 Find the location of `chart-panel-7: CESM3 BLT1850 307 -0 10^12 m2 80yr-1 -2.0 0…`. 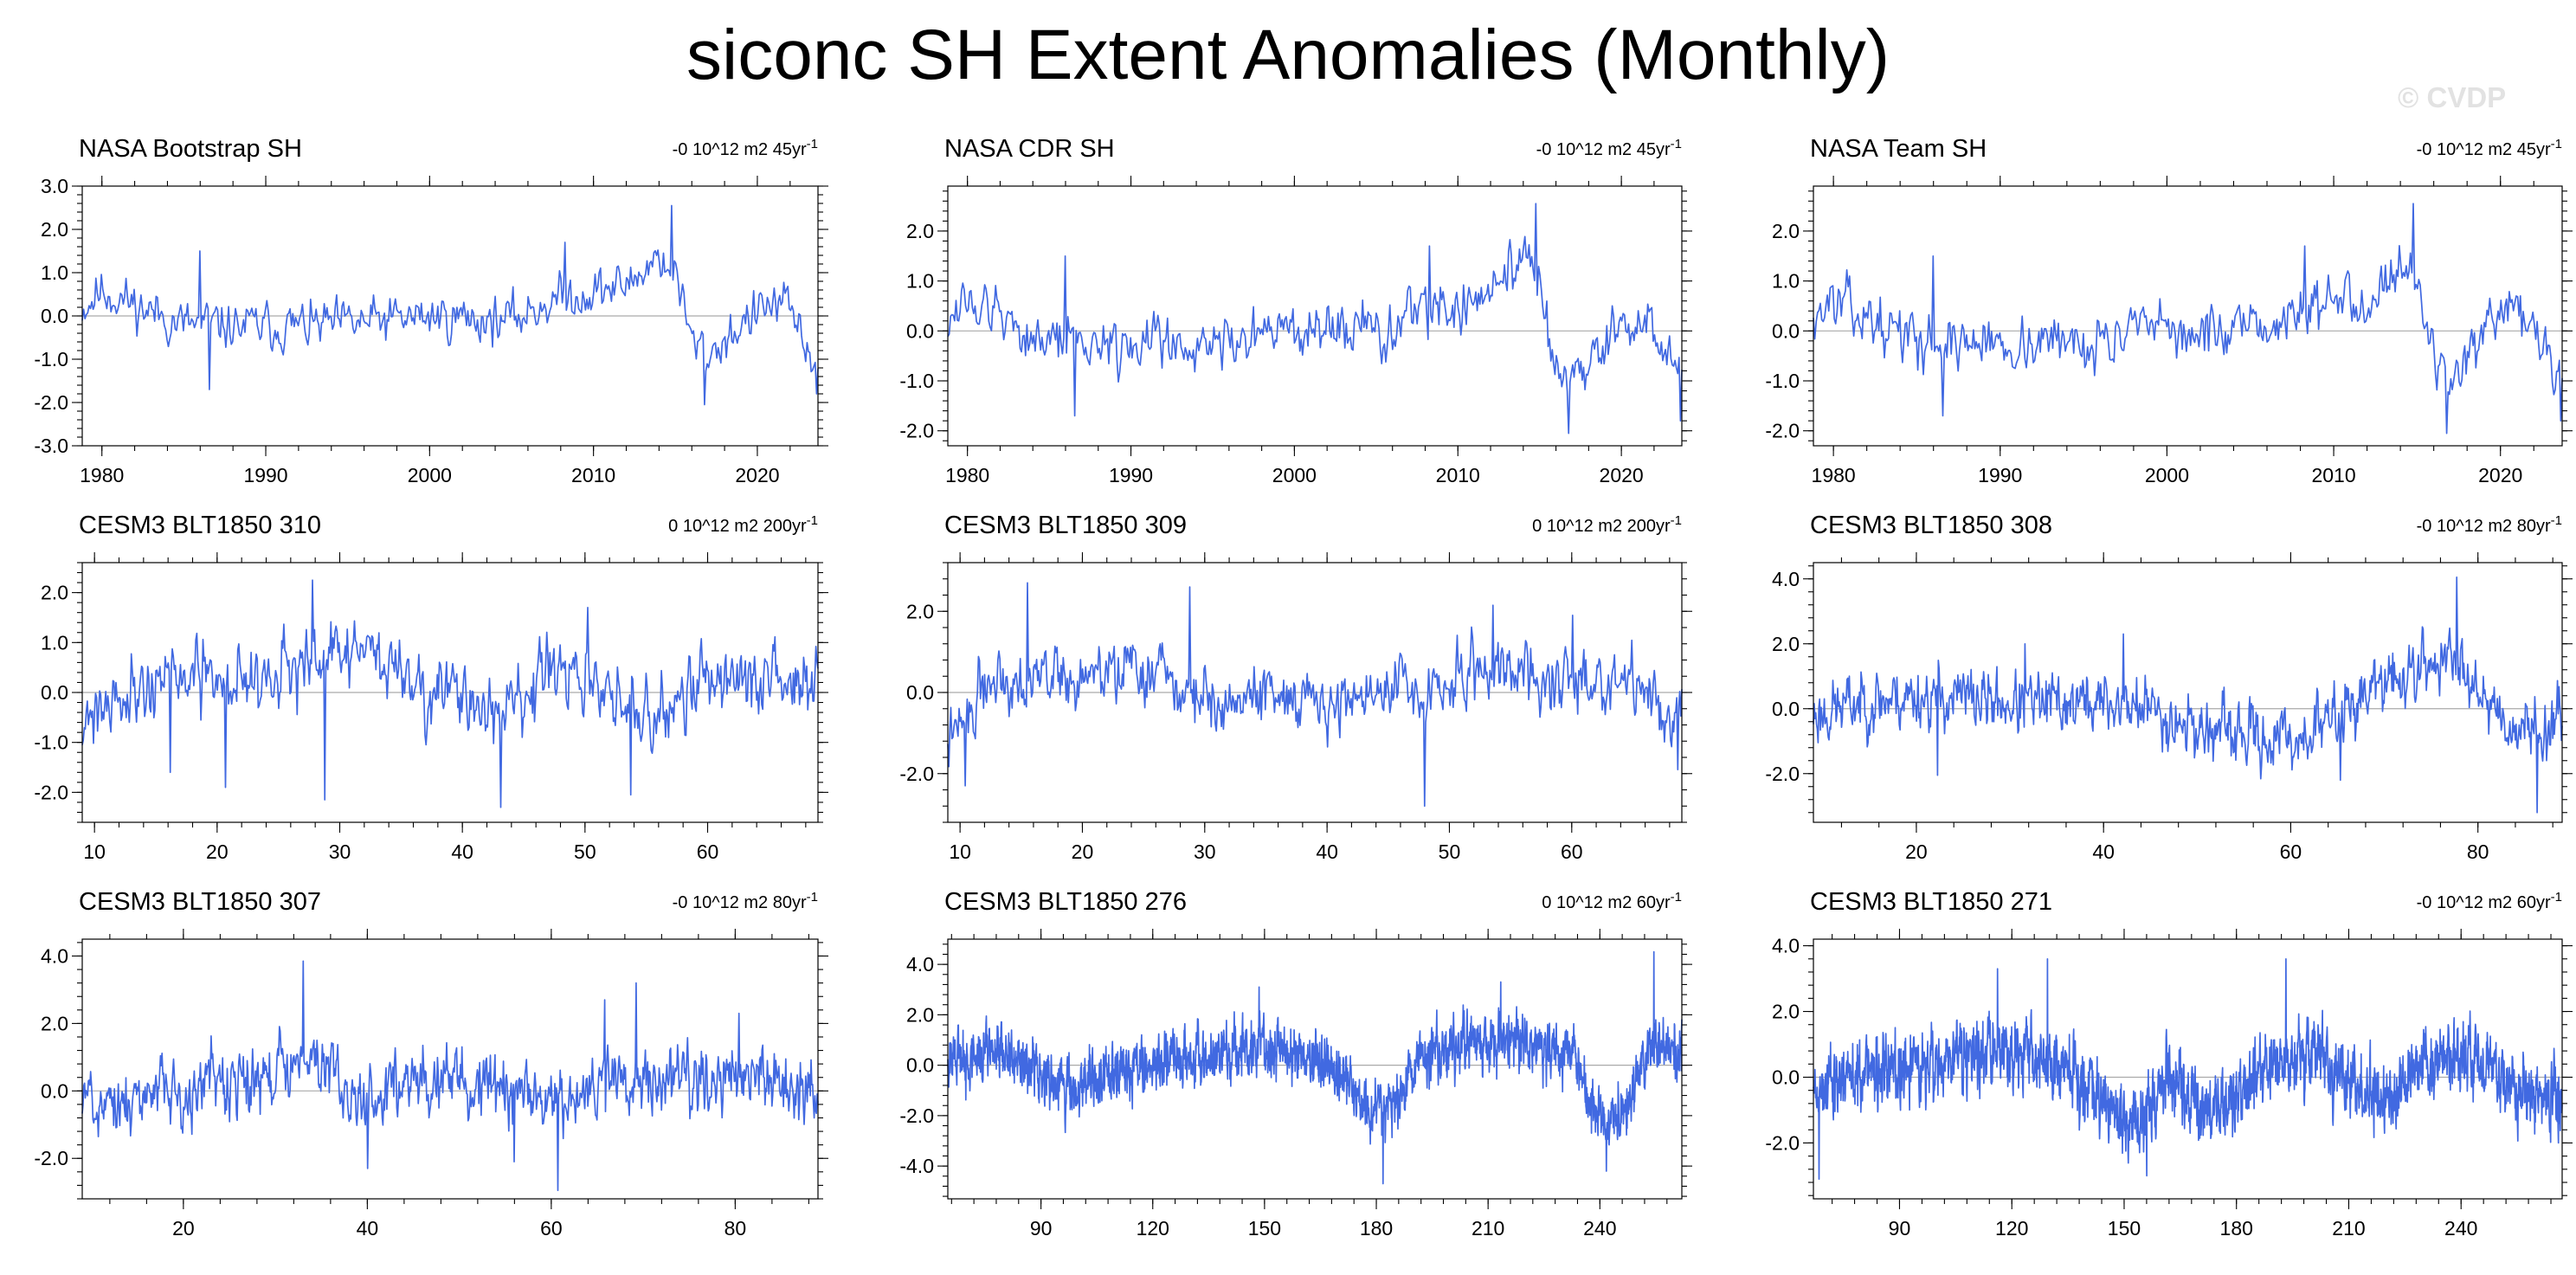

chart-panel-7: CESM3 BLT1850 307 -0 10^12 m2 80yr-1 -2.0 0… is located at coordinates (431, 1064).